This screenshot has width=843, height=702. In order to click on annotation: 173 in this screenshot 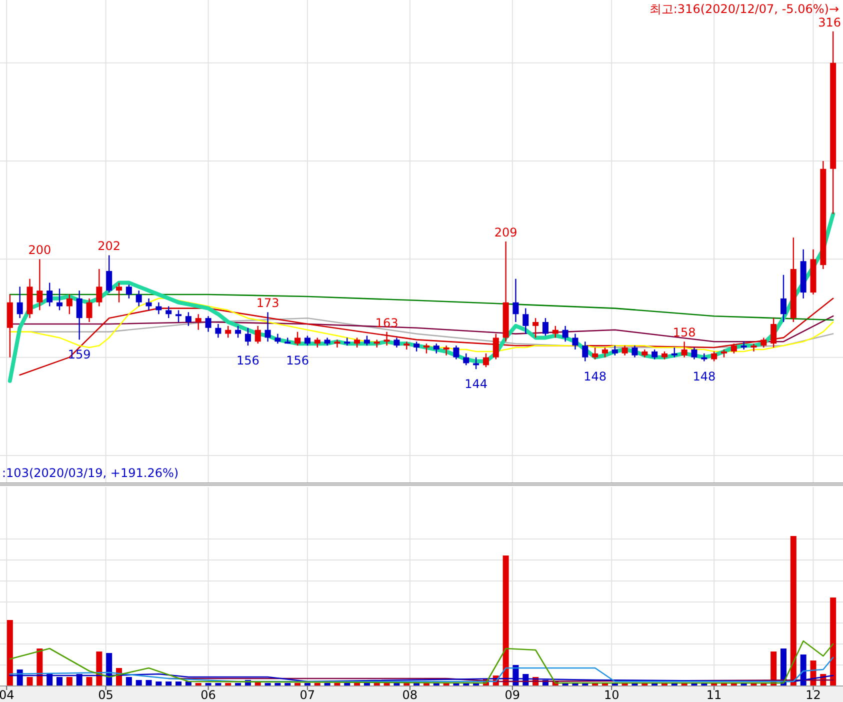, I will do `click(268, 303)`.